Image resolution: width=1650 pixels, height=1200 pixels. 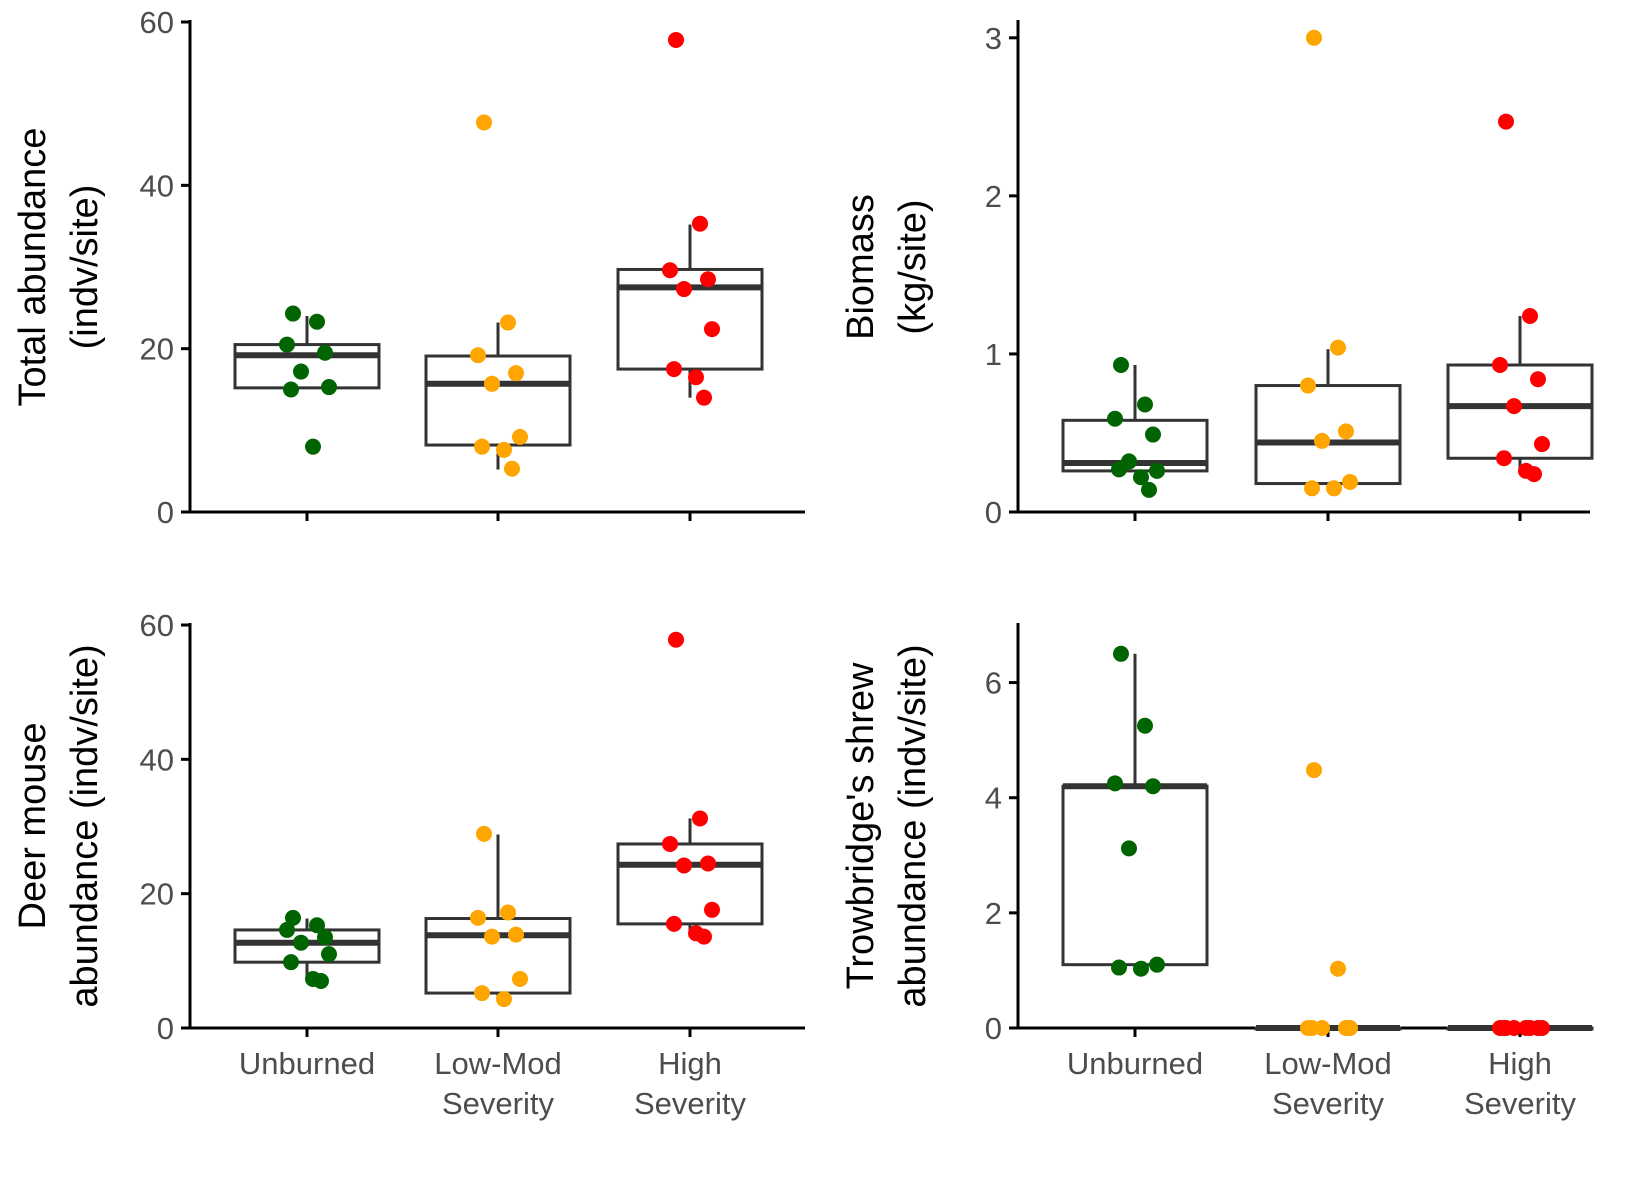 I want to click on y-axis-title: Biomass, so click(x=861, y=267).